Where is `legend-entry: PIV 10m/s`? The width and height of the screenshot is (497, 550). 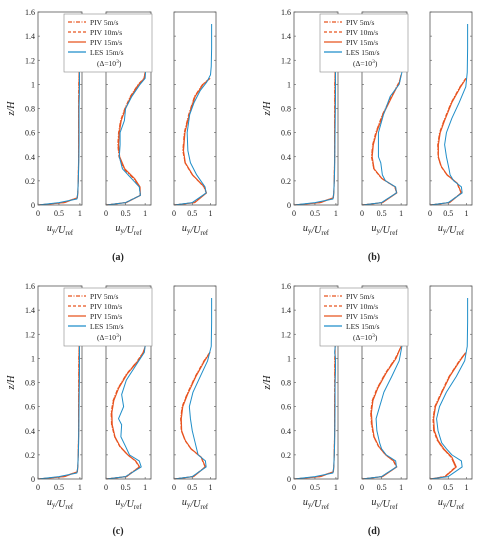
legend-entry: PIV 10m/s is located at coordinates (106, 306).